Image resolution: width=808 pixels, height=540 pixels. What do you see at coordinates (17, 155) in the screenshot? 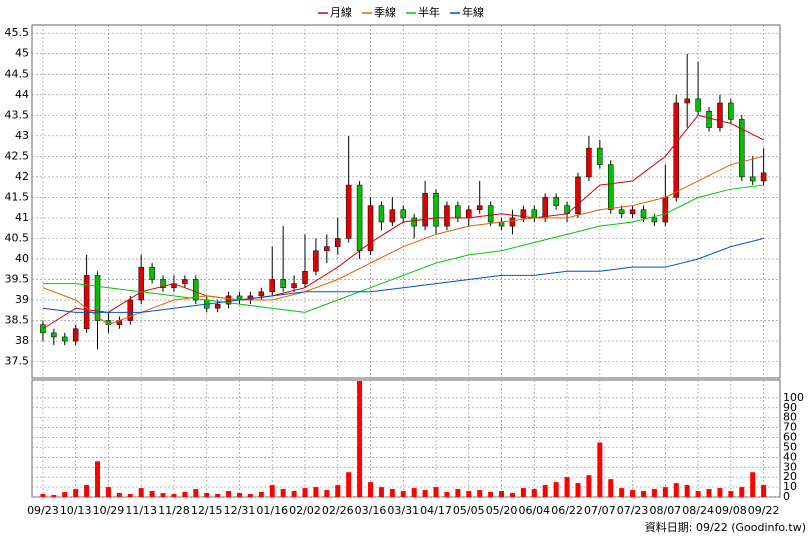
I see `y-tick-label: 42.5` at bounding box center [17, 155].